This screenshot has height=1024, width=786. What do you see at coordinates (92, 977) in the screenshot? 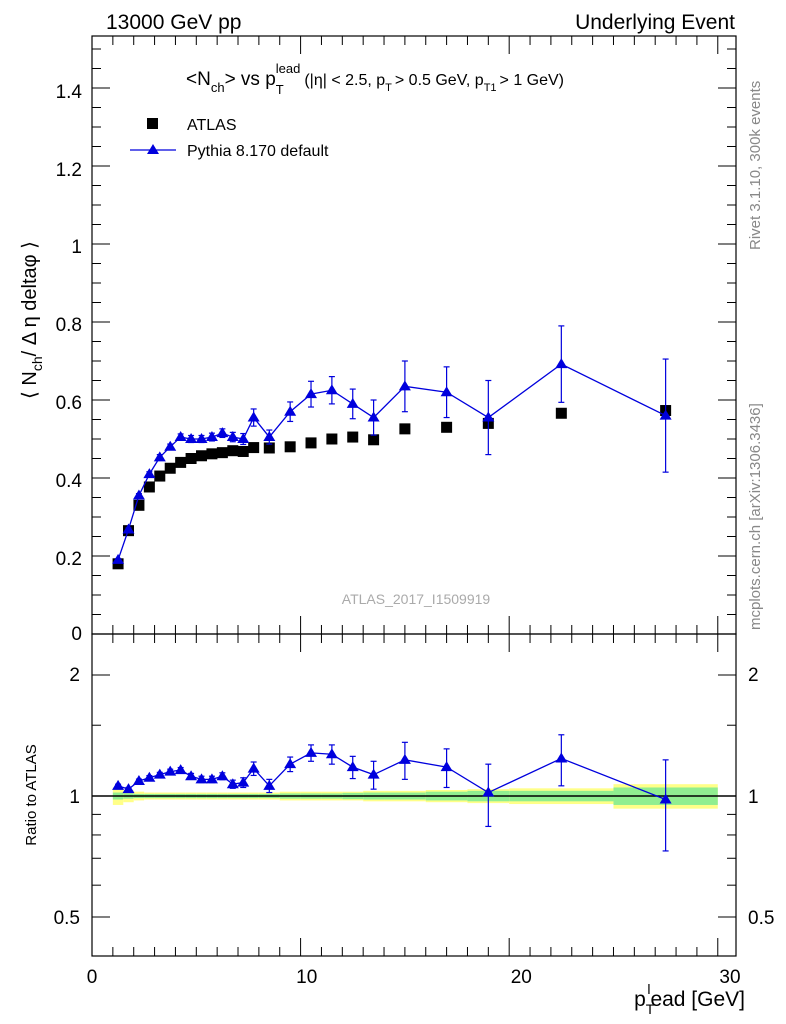
I see `x-tick-0: 0` at bounding box center [92, 977].